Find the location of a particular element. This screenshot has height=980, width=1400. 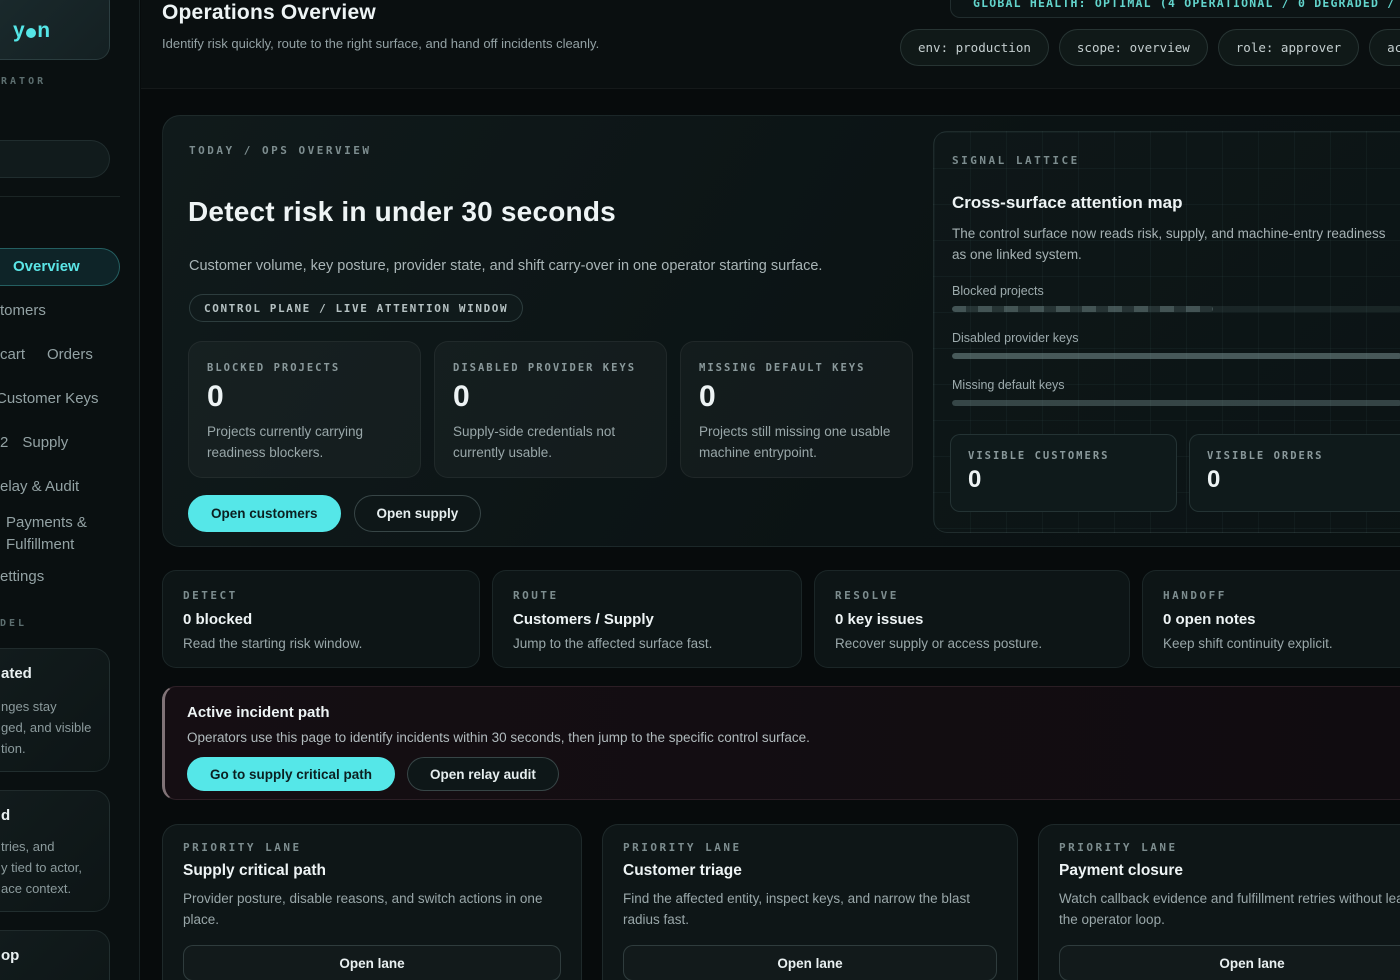

signal-metric-row: VISIBLE CUSTOMERS 0 VISIBLE ORDERS 0 is located at coordinates (1175, 473).